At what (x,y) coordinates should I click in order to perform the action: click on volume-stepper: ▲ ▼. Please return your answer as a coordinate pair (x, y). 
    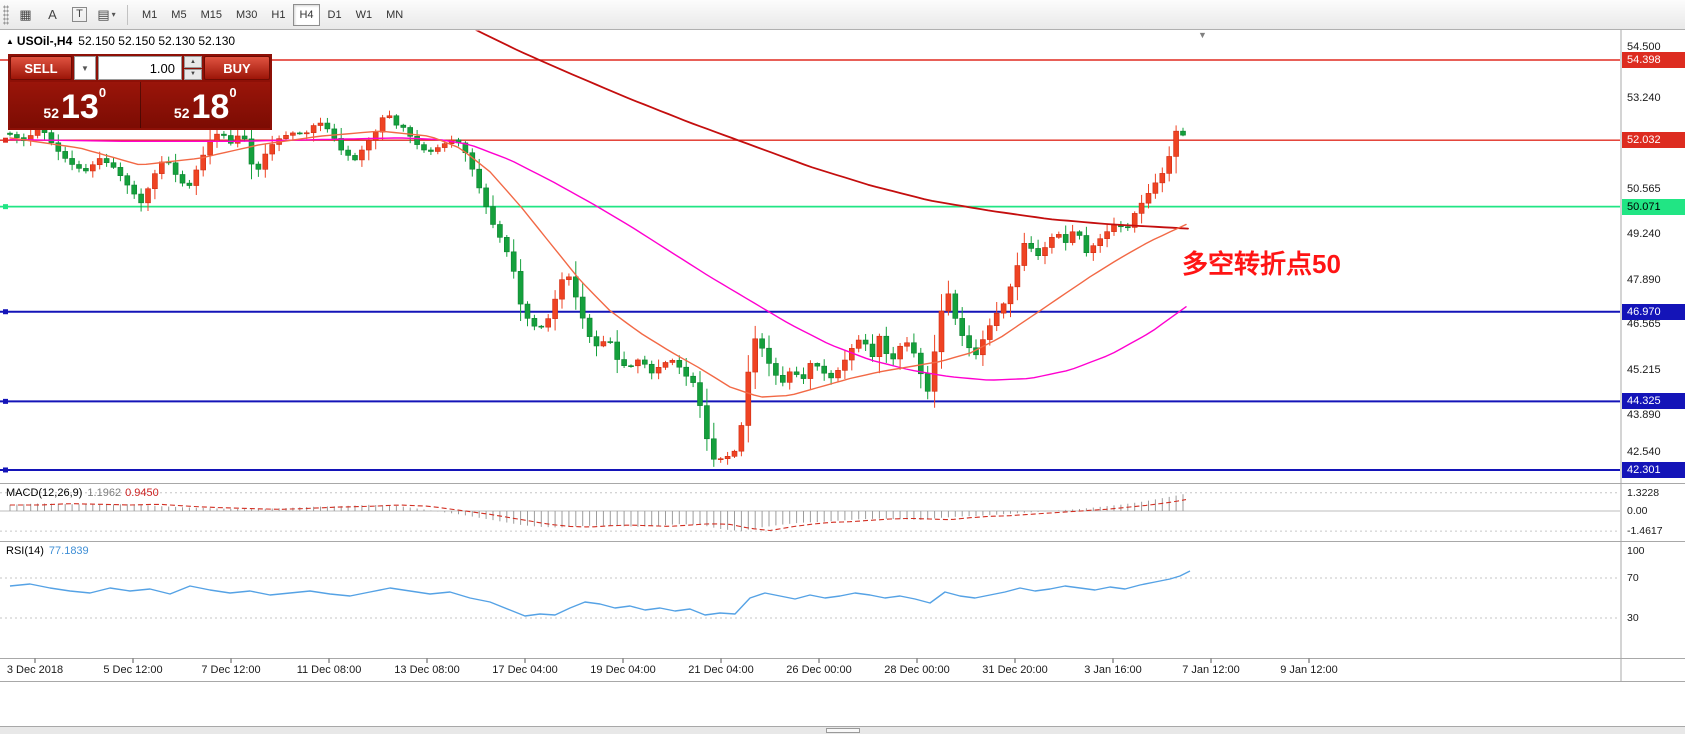
    Looking at the image, I should click on (193, 68).